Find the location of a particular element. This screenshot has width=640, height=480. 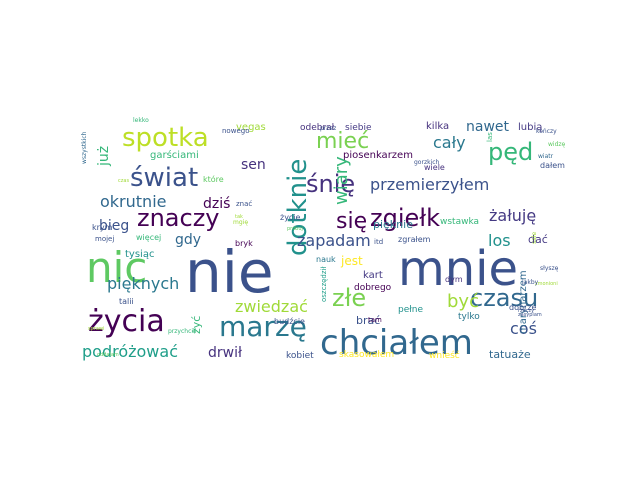

word-cloud-word: więcej is located at coordinates (148, 237).